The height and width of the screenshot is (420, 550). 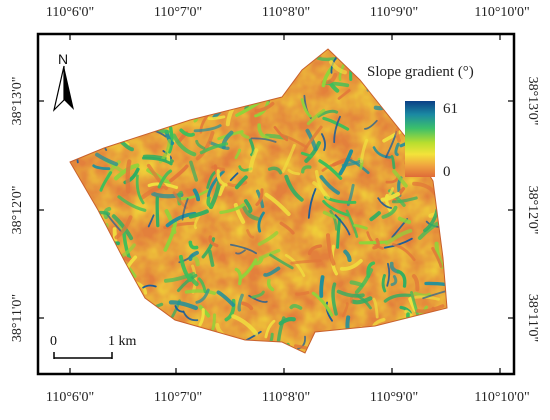 I want to click on scale-end-label: 1 km, so click(x=122, y=341).